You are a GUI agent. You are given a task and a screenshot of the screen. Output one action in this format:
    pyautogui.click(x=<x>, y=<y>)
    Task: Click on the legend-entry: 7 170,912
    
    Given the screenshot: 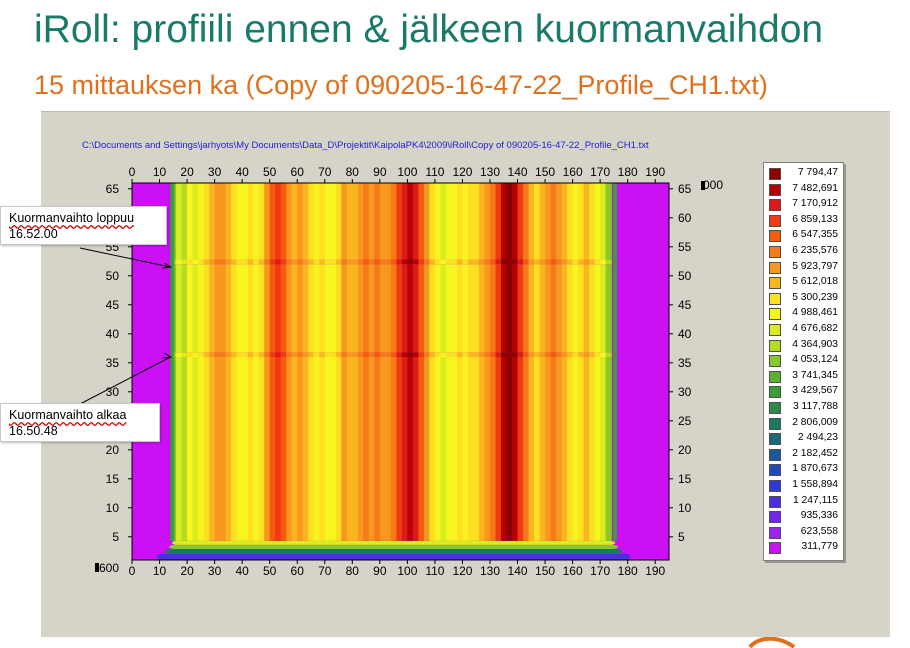 What is the action you would take?
    pyautogui.click(x=803, y=204)
    